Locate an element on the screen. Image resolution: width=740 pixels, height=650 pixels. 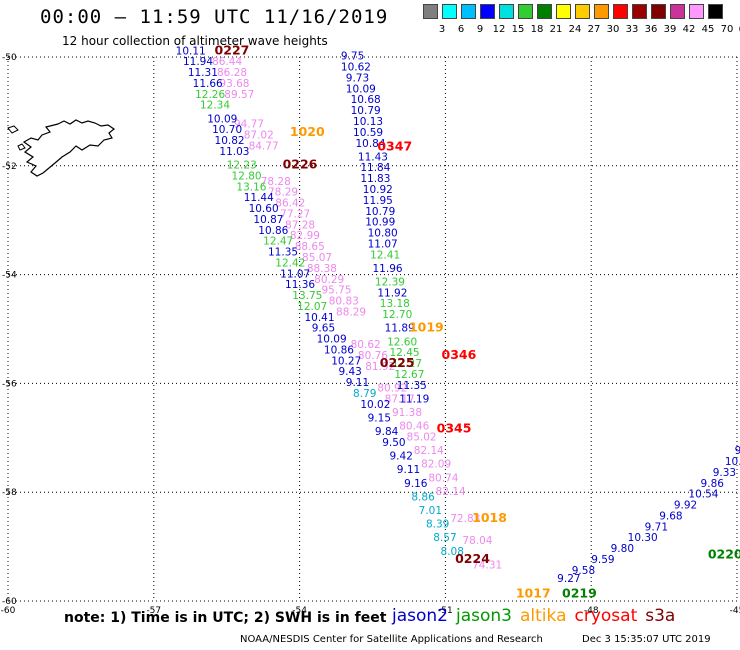
pass-time-label: 1019 is located at coordinates (426, 327).